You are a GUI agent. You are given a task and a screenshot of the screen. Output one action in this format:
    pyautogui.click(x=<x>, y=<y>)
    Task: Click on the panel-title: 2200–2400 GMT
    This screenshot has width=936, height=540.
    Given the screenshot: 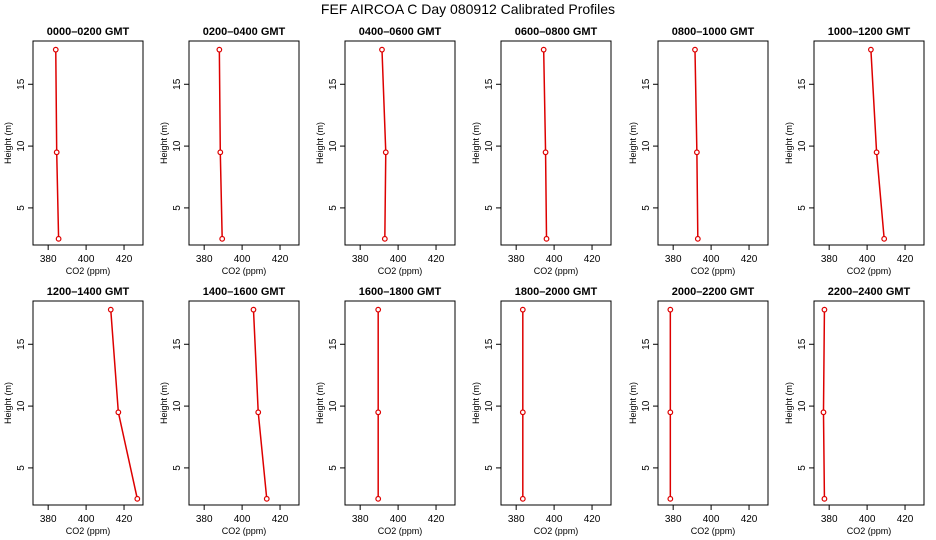 What is the action you would take?
    pyautogui.click(x=869, y=292)
    